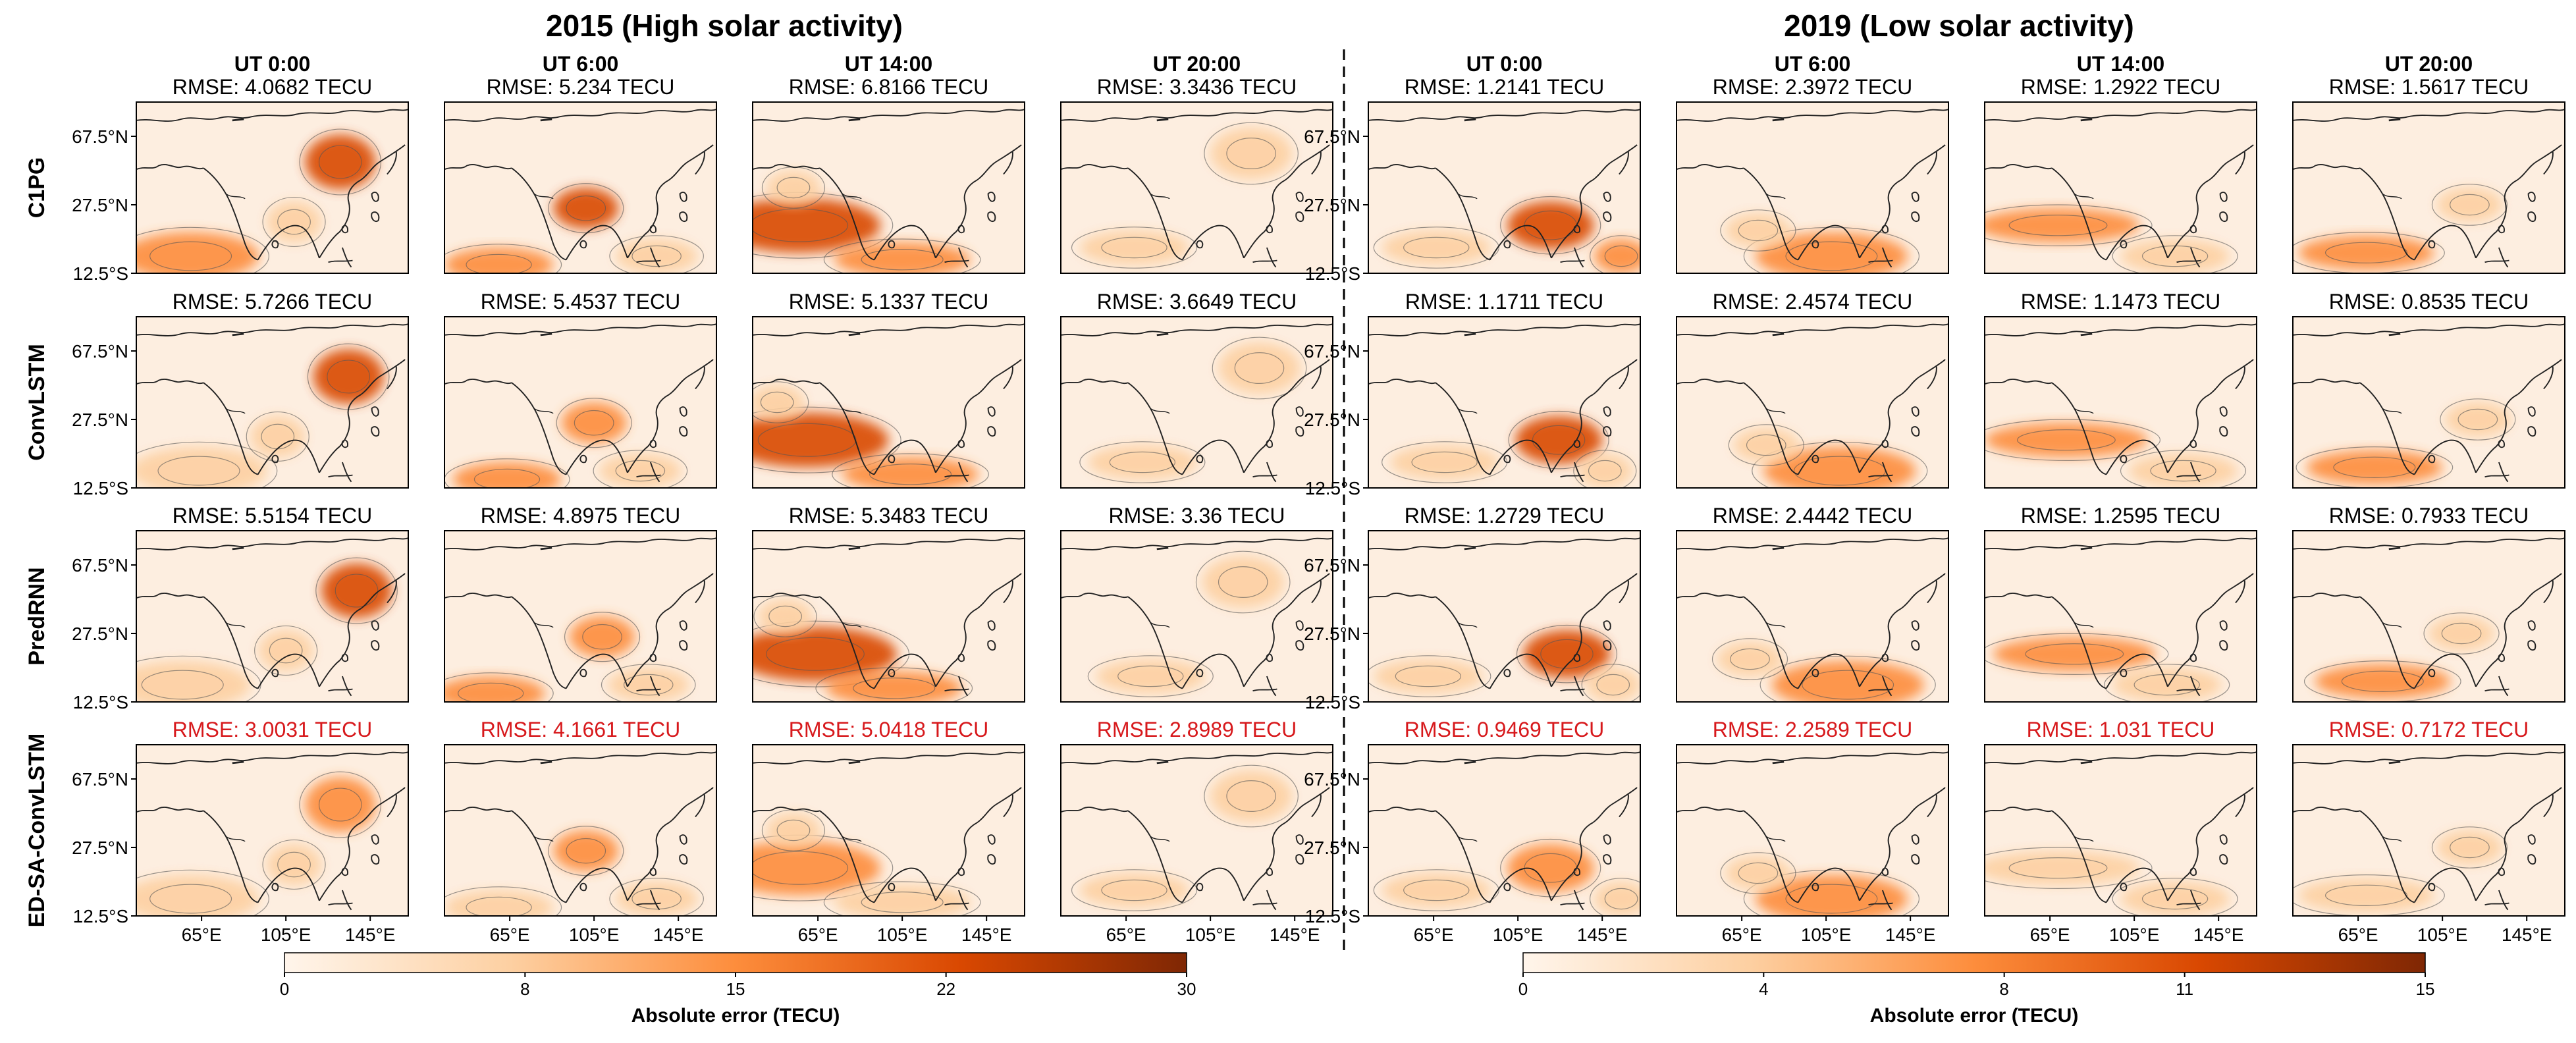 The image size is (2576, 1043). I want to click on rmse-label: RMSE: 2.4574 TECU, so click(1813, 301).